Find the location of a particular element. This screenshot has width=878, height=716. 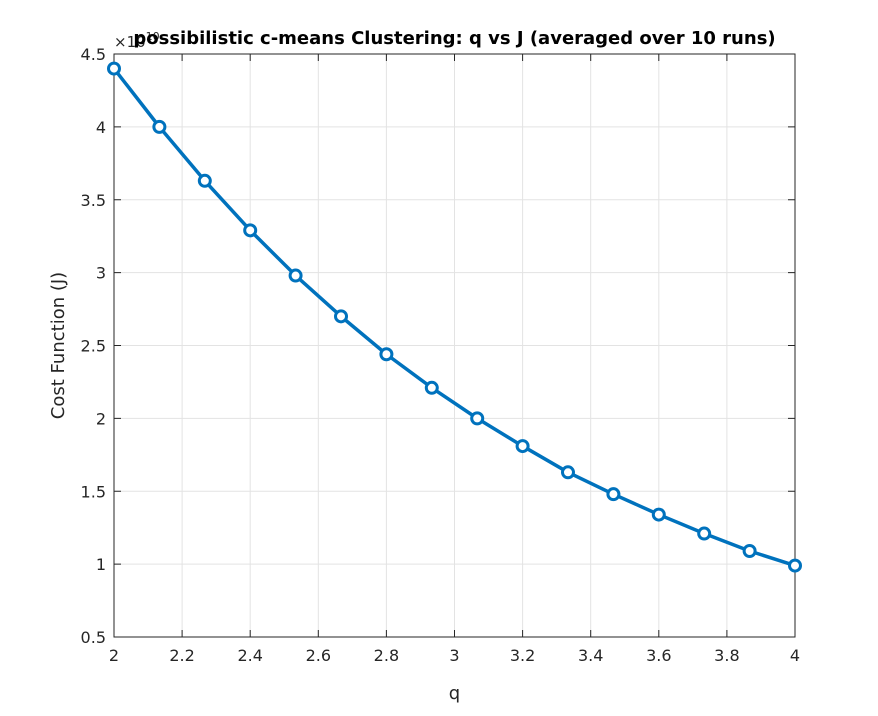

y-tick-label: 4 is located at coordinates (101, 127).